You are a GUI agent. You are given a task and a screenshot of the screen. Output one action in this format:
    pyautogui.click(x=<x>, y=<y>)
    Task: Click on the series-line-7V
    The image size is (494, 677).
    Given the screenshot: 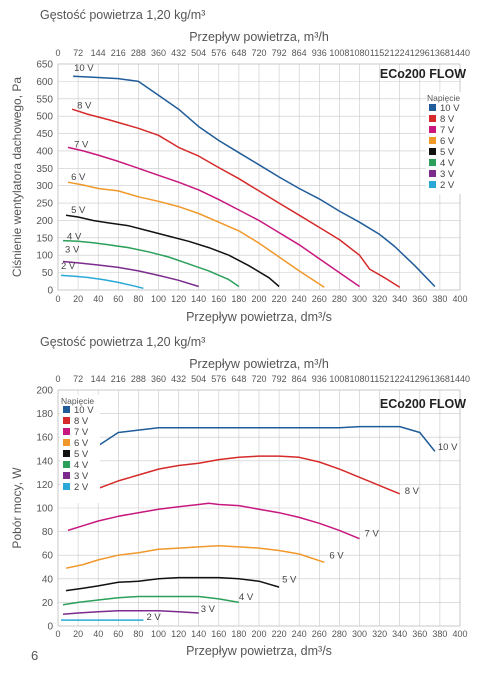 What is the action you would take?
    pyautogui.click(x=213, y=217)
    